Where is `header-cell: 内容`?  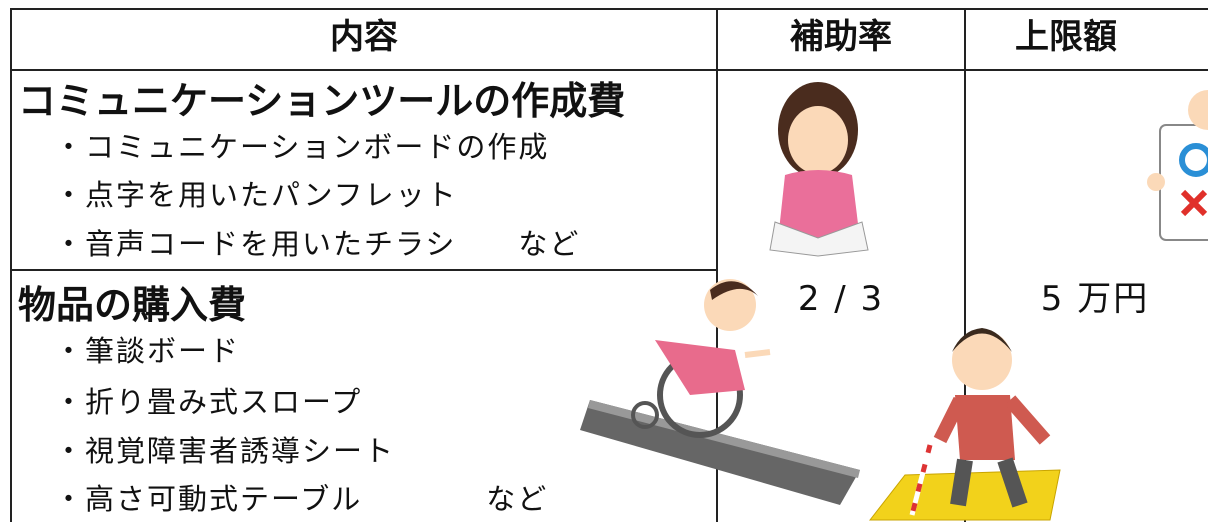
header-cell: 内容 is located at coordinates (364, 37).